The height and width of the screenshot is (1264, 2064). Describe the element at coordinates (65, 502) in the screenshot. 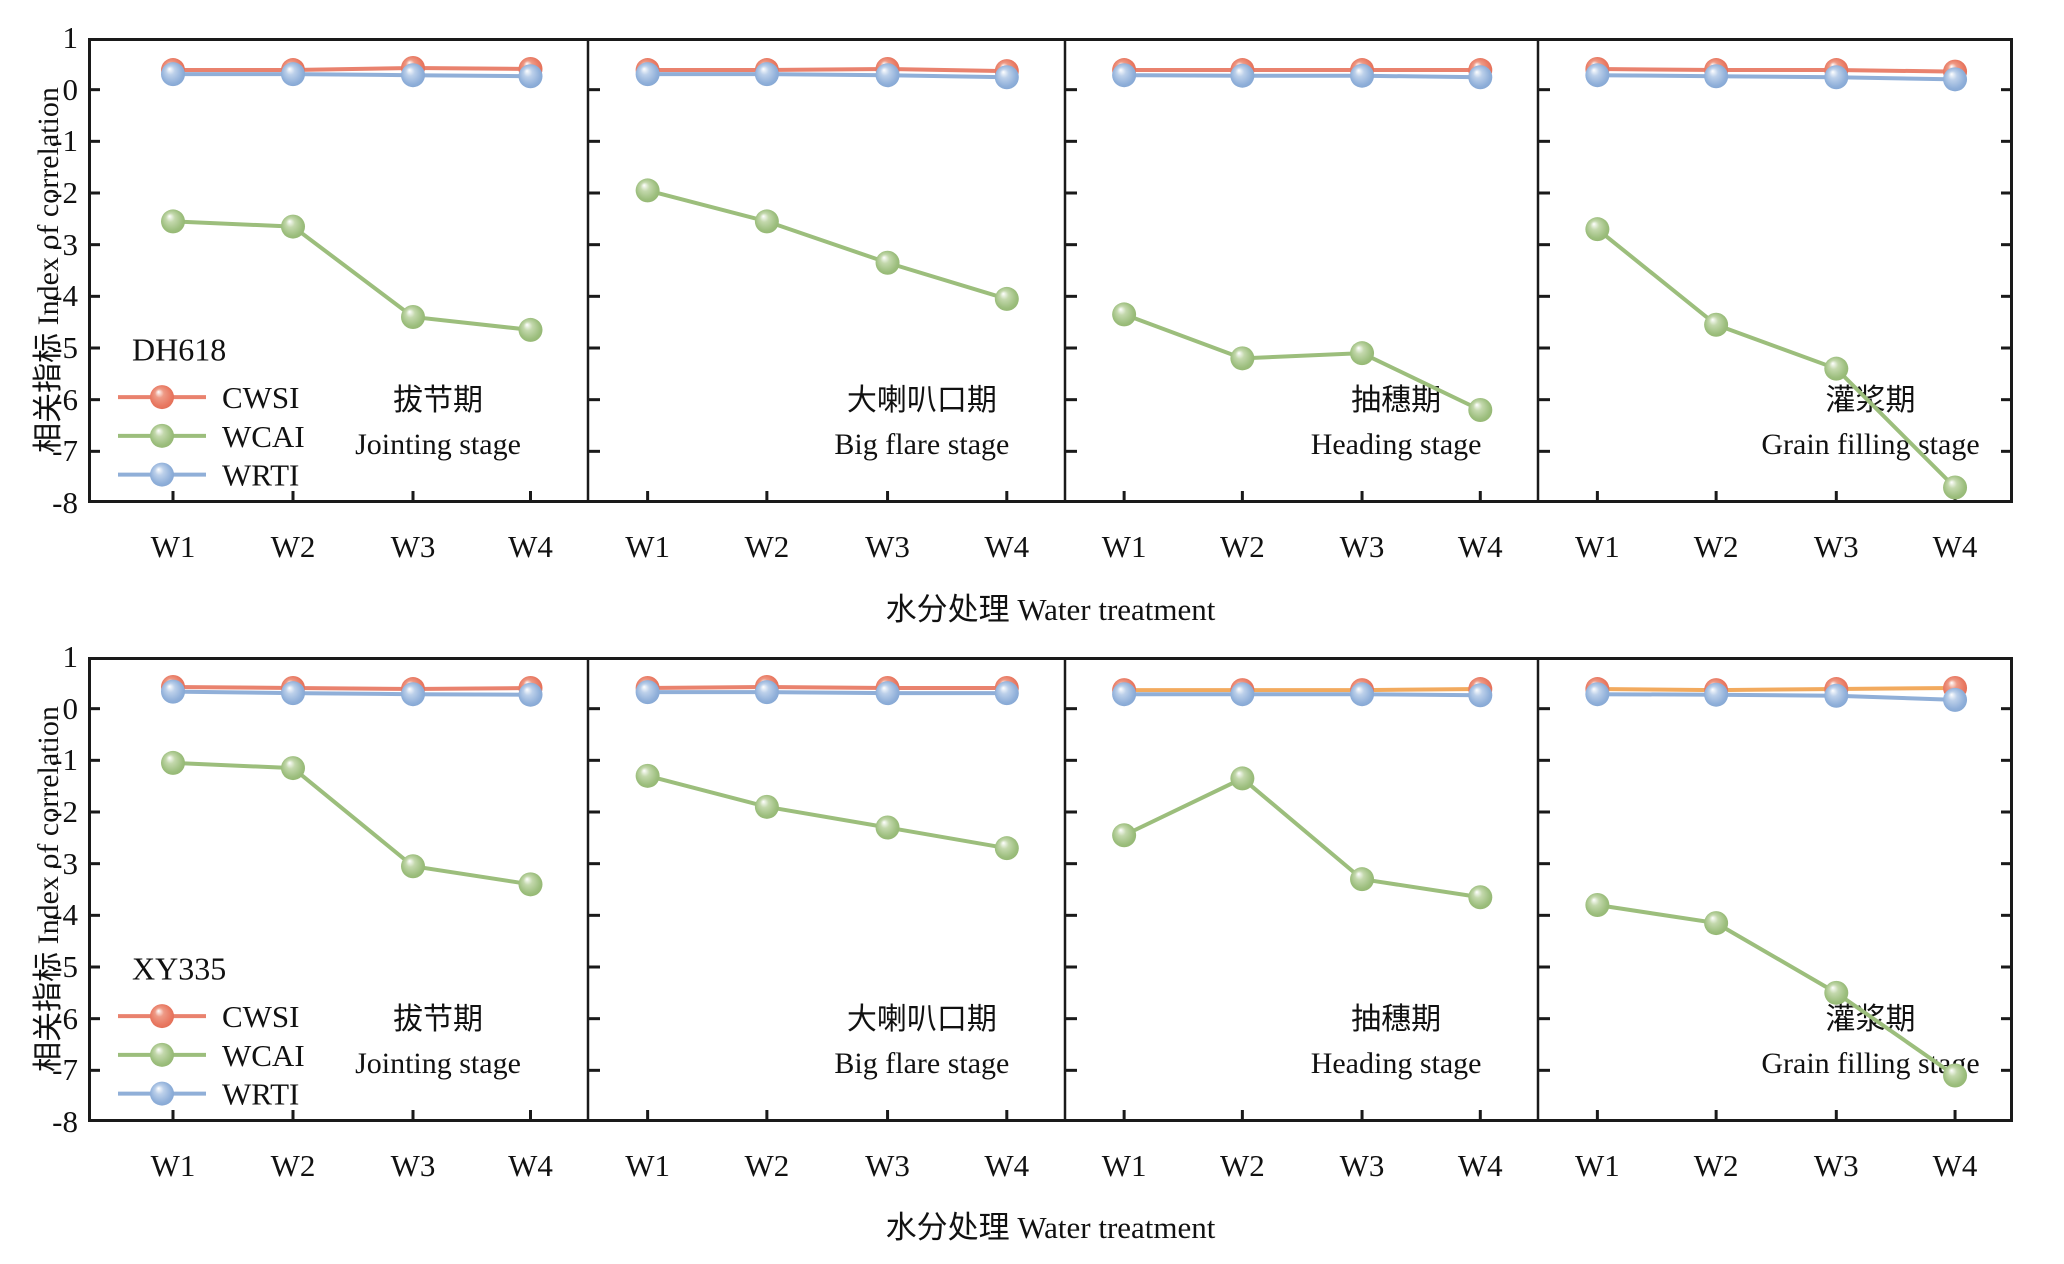

I see `y-tick-label: -8` at that location.